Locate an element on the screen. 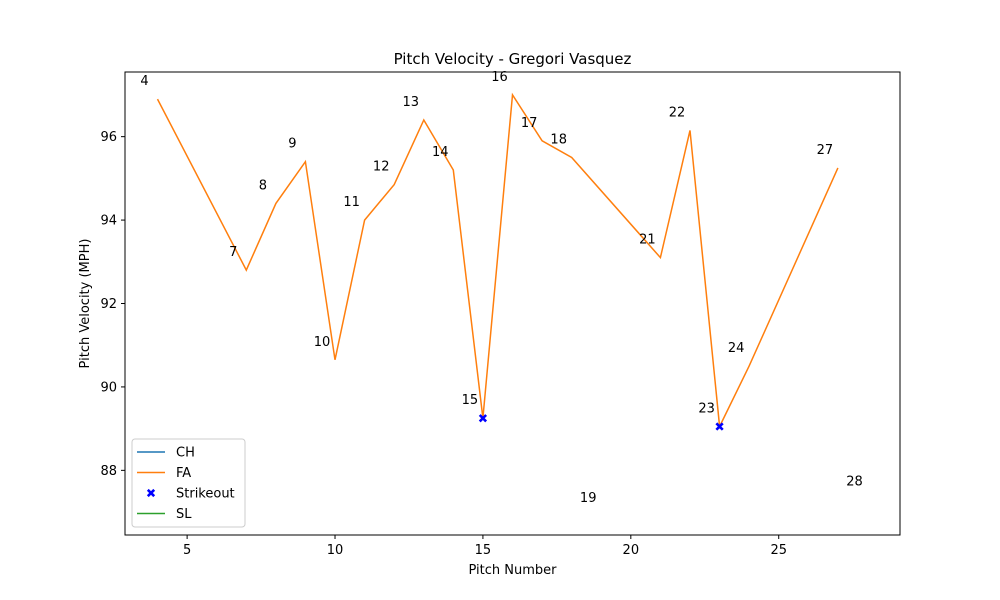  annotation-label: 4 is located at coordinates (144, 81).